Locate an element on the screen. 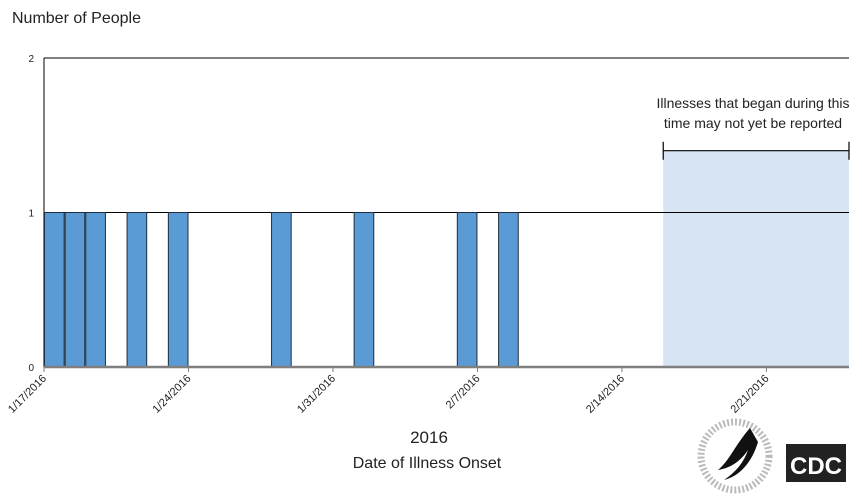 The width and height of the screenshot is (862, 497). hhs-logo is located at coordinates (735, 456).